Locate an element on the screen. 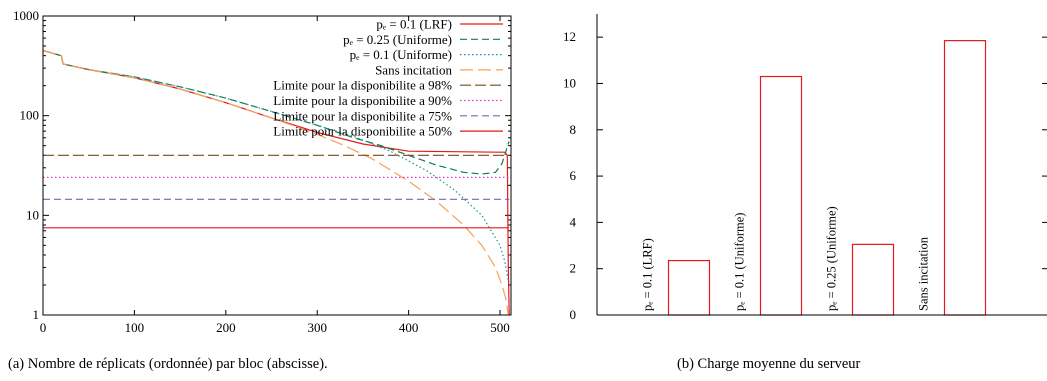  y-tick-label: 100 is located at coordinates (30, 115).